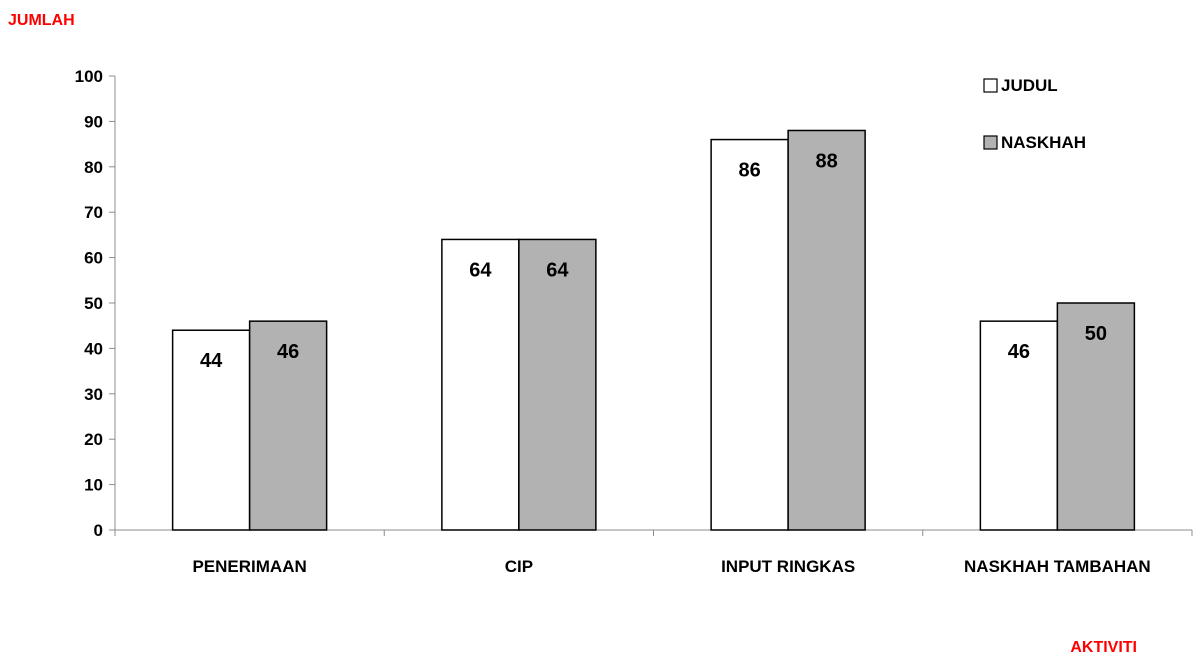 The image size is (1197, 661). I want to click on y-tick-label: 50, so click(93, 303).